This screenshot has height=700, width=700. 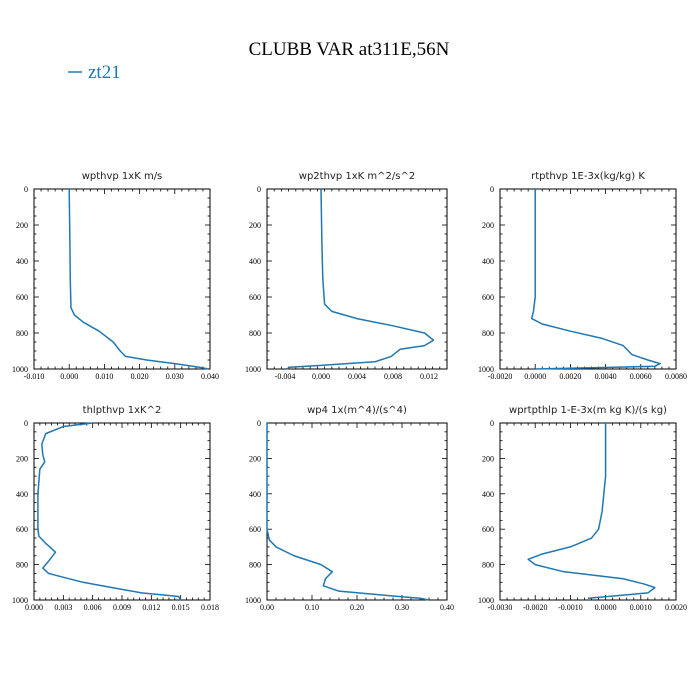 I want to click on x-tick-label: -0.0010, so click(x=570, y=607).